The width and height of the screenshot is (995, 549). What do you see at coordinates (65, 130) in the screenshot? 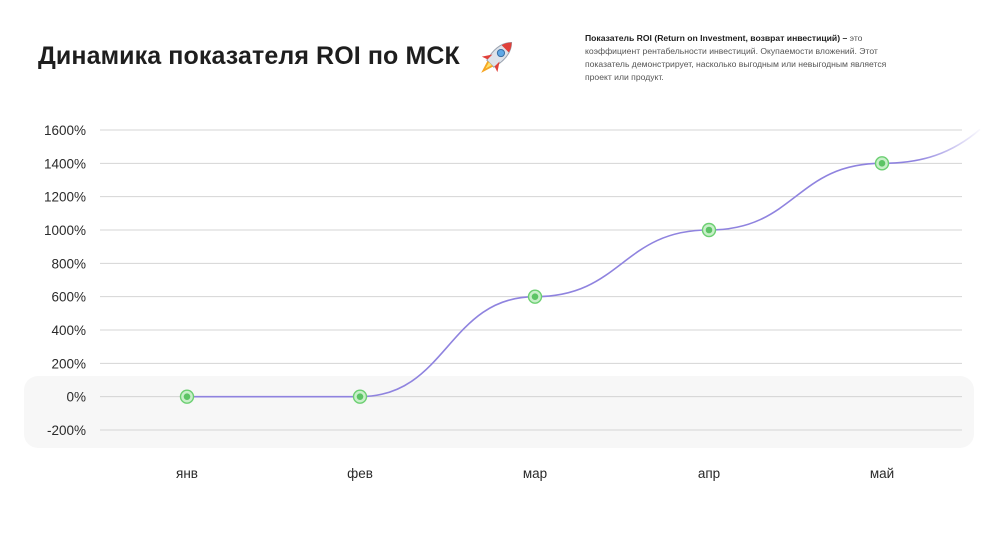
I see `y-tick-label: 1600%` at bounding box center [65, 130].